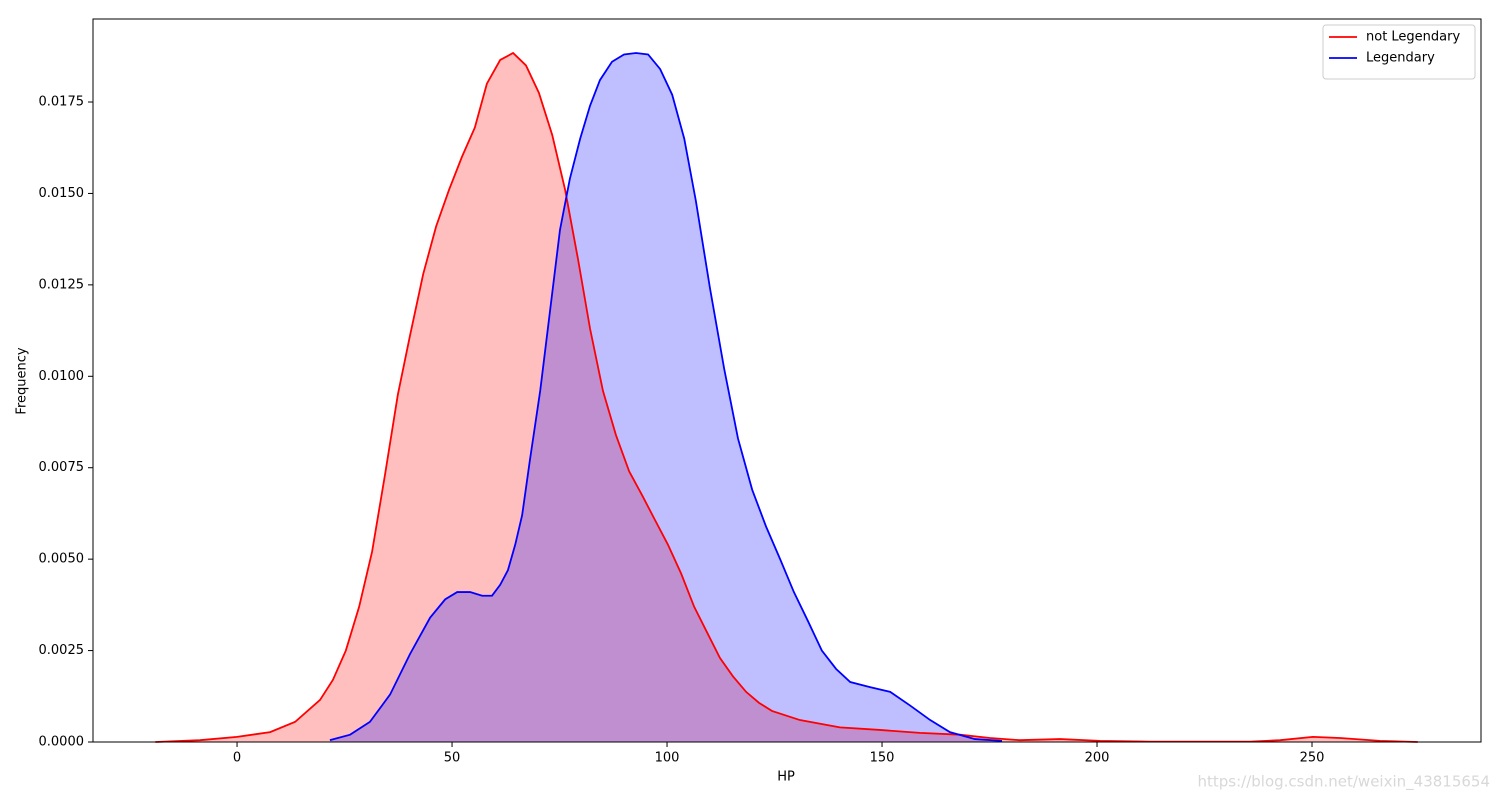  I want to click on x-tick-label: 200, so click(1097, 758).